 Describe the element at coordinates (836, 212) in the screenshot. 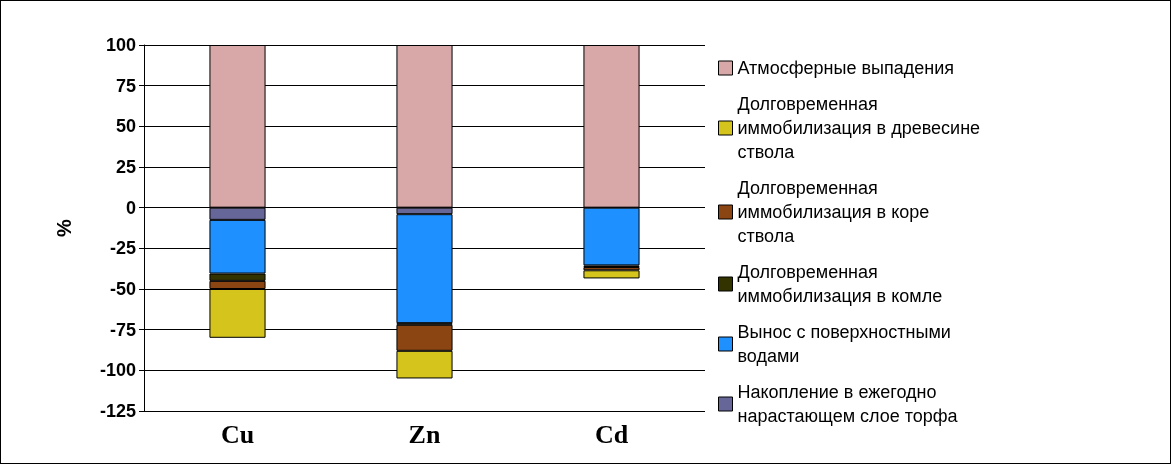

I see `legend-label: Долговременная иммобилизация в коре ствола` at that location.